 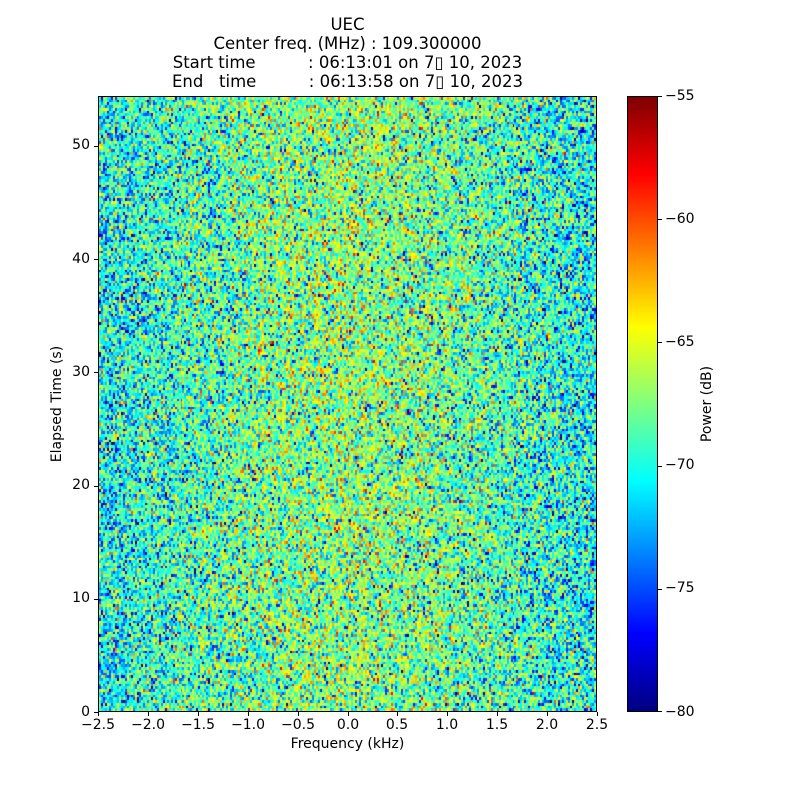 What do you see at coordinates (98, 725) in the screenshot?
I see `x-tick-label: −2.5` at bounding box center [98, 725].